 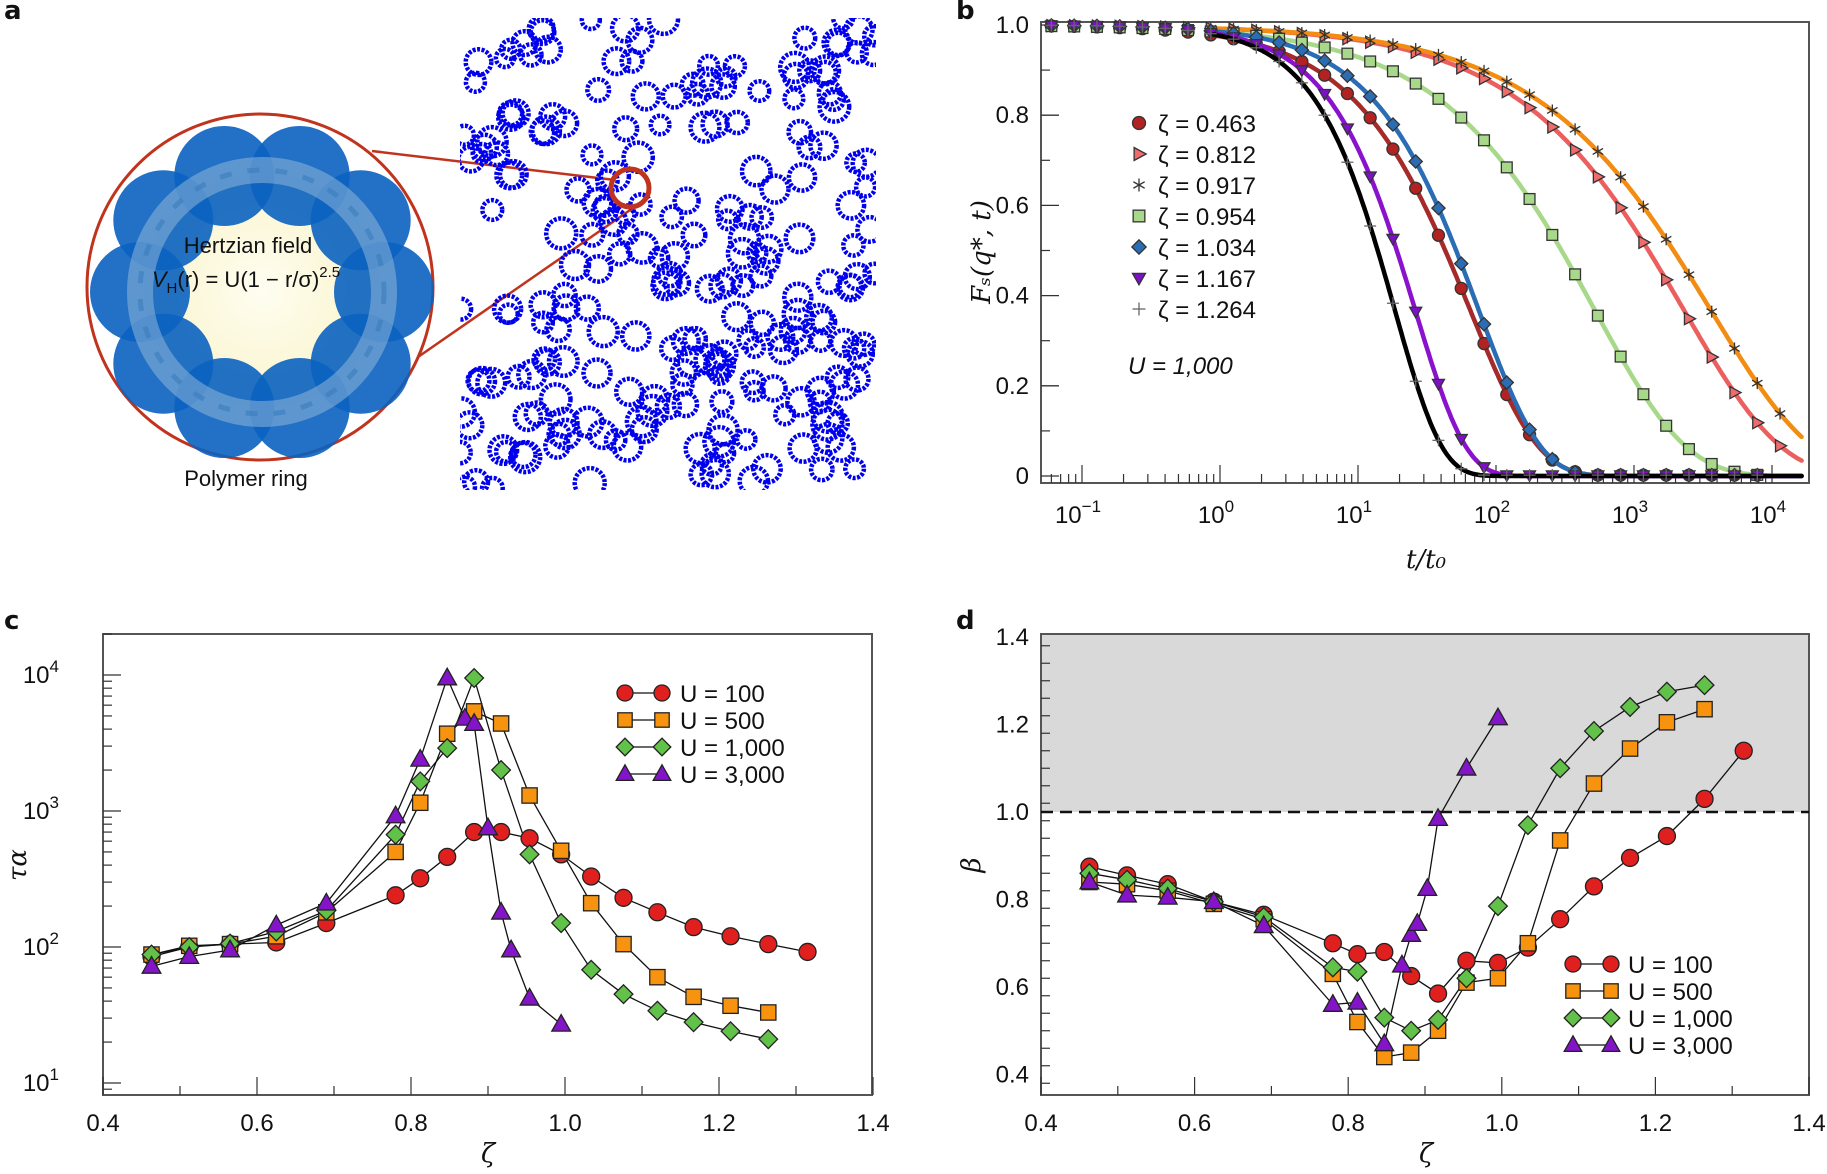 I want to click on highlighted-ring-marker, so click(x=630, y=188).